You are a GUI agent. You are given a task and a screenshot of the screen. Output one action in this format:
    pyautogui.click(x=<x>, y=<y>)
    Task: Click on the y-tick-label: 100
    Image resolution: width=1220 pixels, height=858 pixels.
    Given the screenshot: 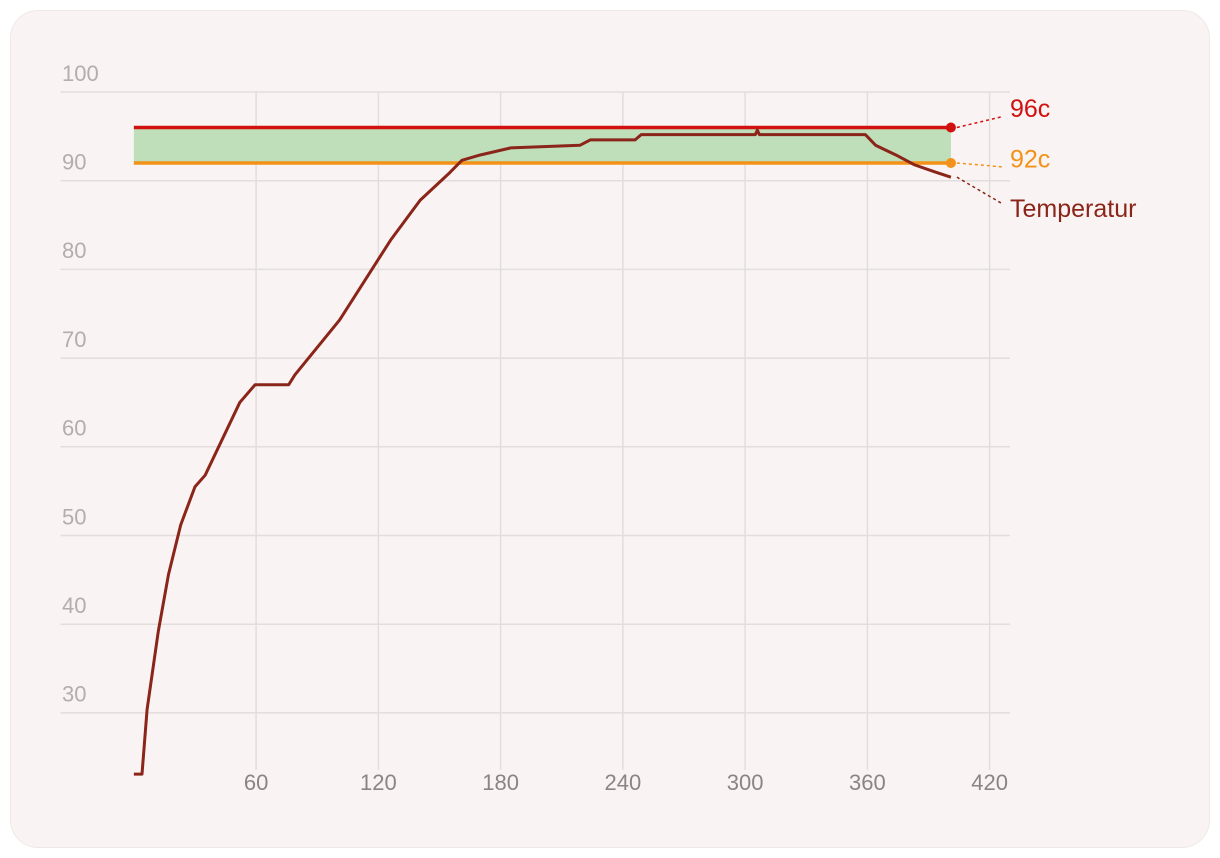 What is the action you would take?
    pyautogui.click(x=80, y=73)
    